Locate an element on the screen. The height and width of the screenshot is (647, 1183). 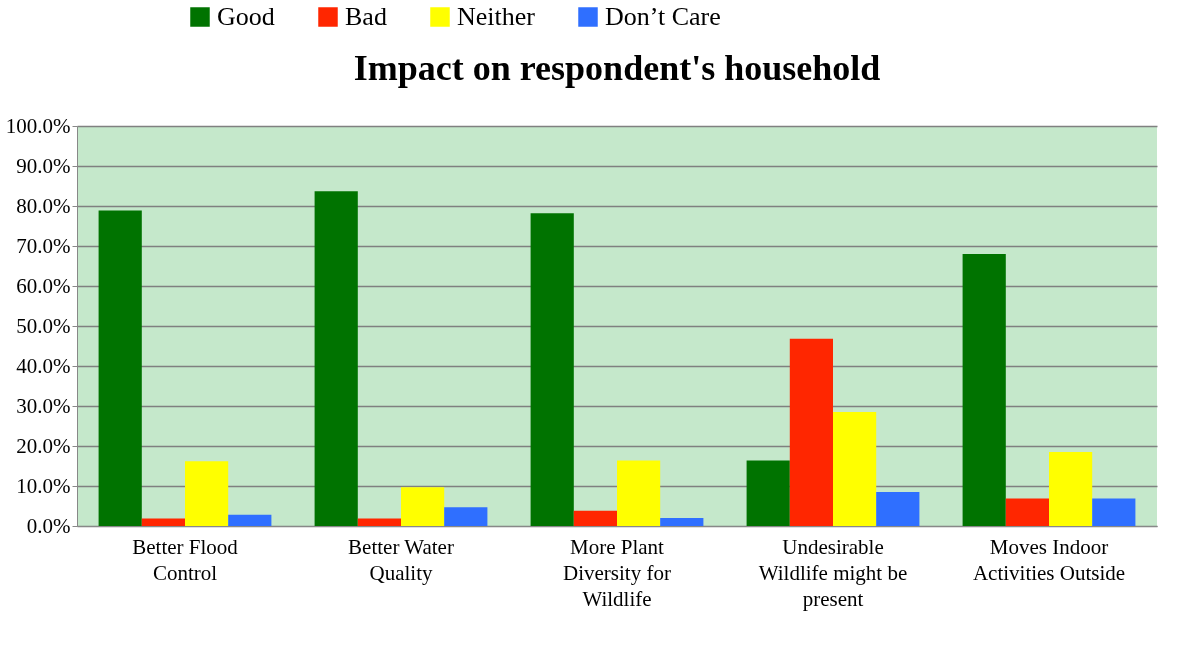
y-tick-label: 100.0% is located at coordinates (38, 125).